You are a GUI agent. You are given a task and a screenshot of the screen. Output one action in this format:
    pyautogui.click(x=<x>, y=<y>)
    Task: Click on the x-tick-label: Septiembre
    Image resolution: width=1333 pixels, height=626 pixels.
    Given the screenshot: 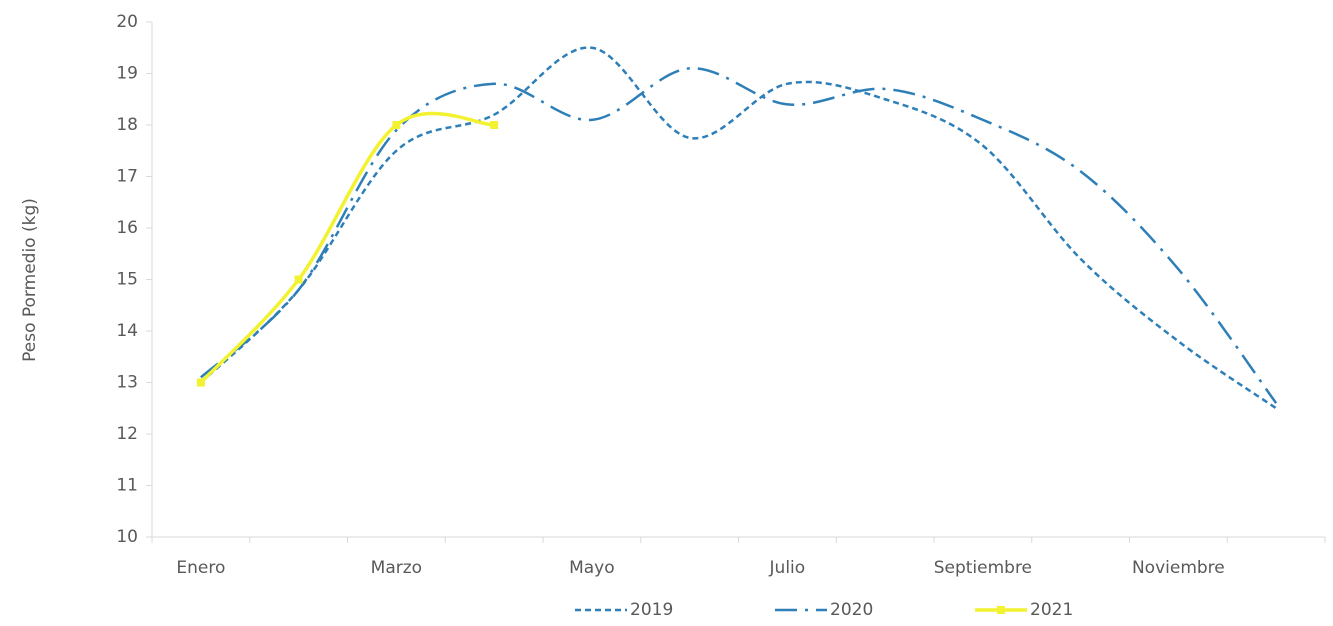 What is the action you would take?
    pyautogui.click(x=983, y=568)
    